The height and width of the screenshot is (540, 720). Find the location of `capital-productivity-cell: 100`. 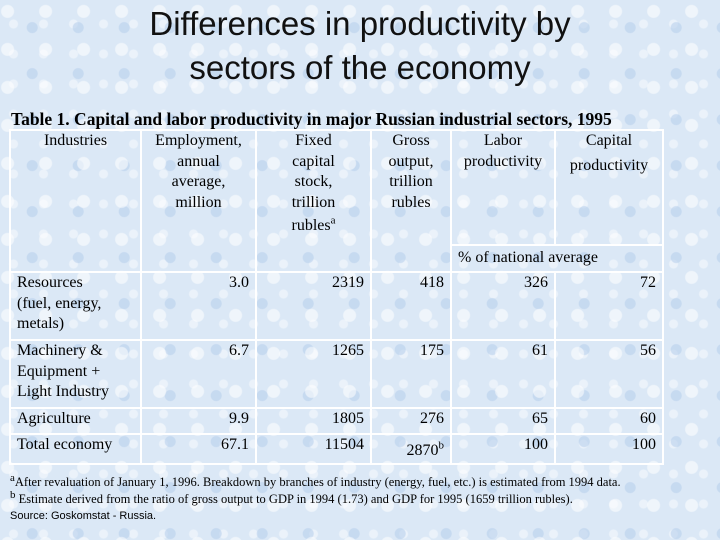

capital-productivity-cell: 100 is located at coordinates (609, 449).